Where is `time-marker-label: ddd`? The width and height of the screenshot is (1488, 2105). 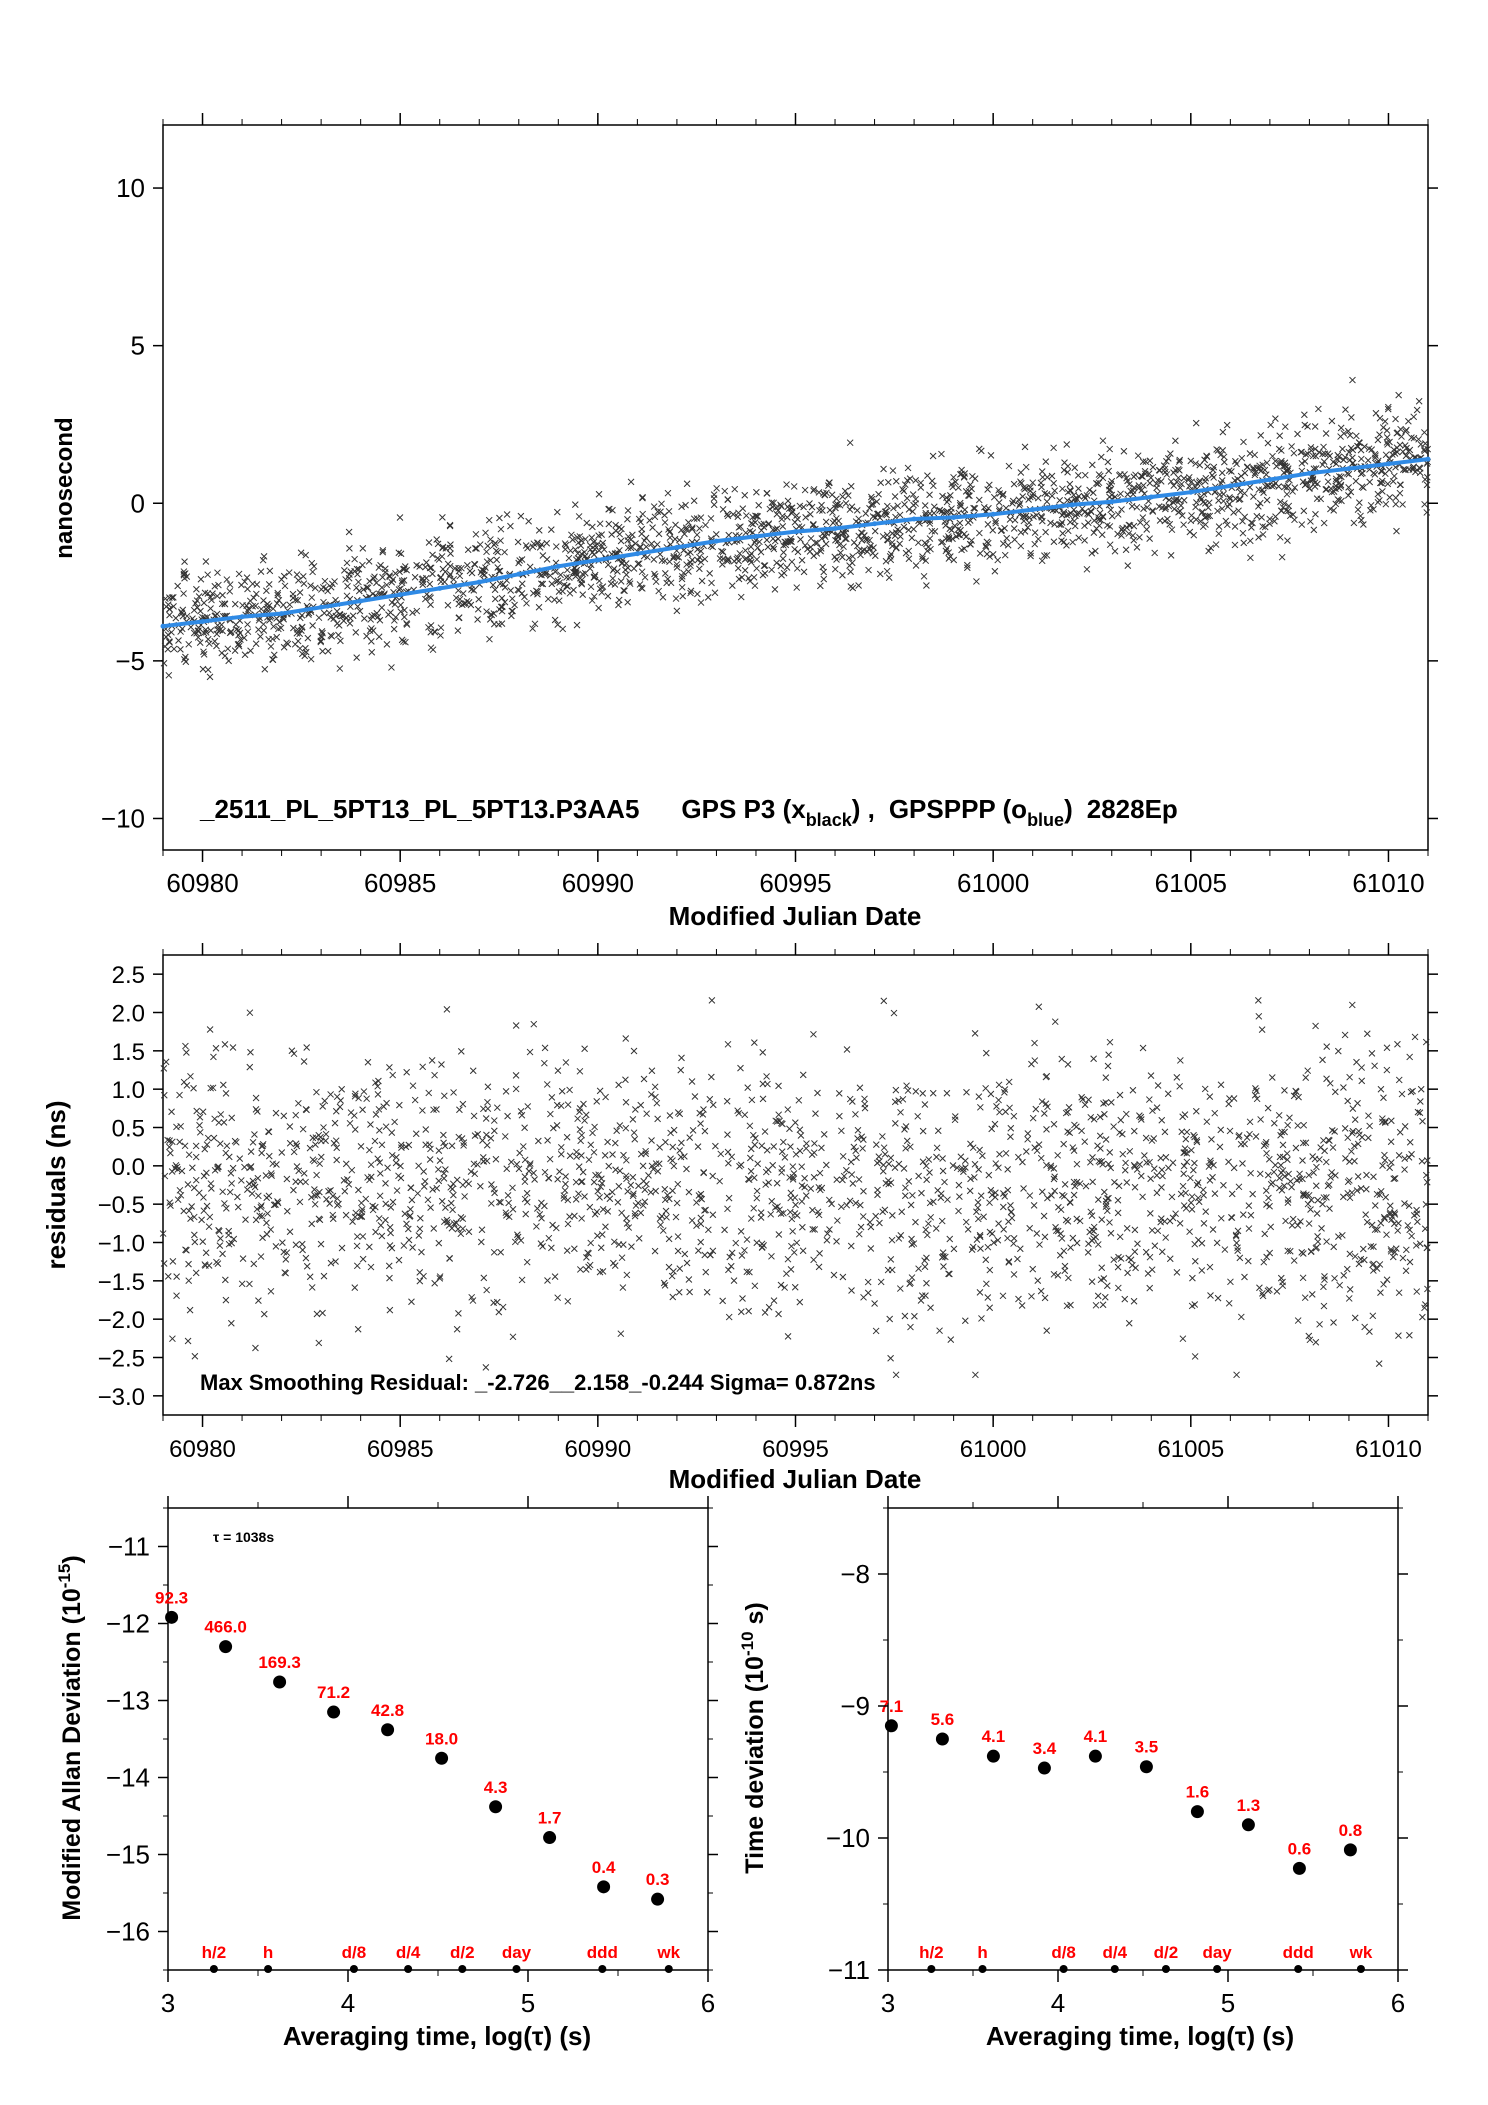
time-marker-label: ddd is located at coordinates (602, 1952).